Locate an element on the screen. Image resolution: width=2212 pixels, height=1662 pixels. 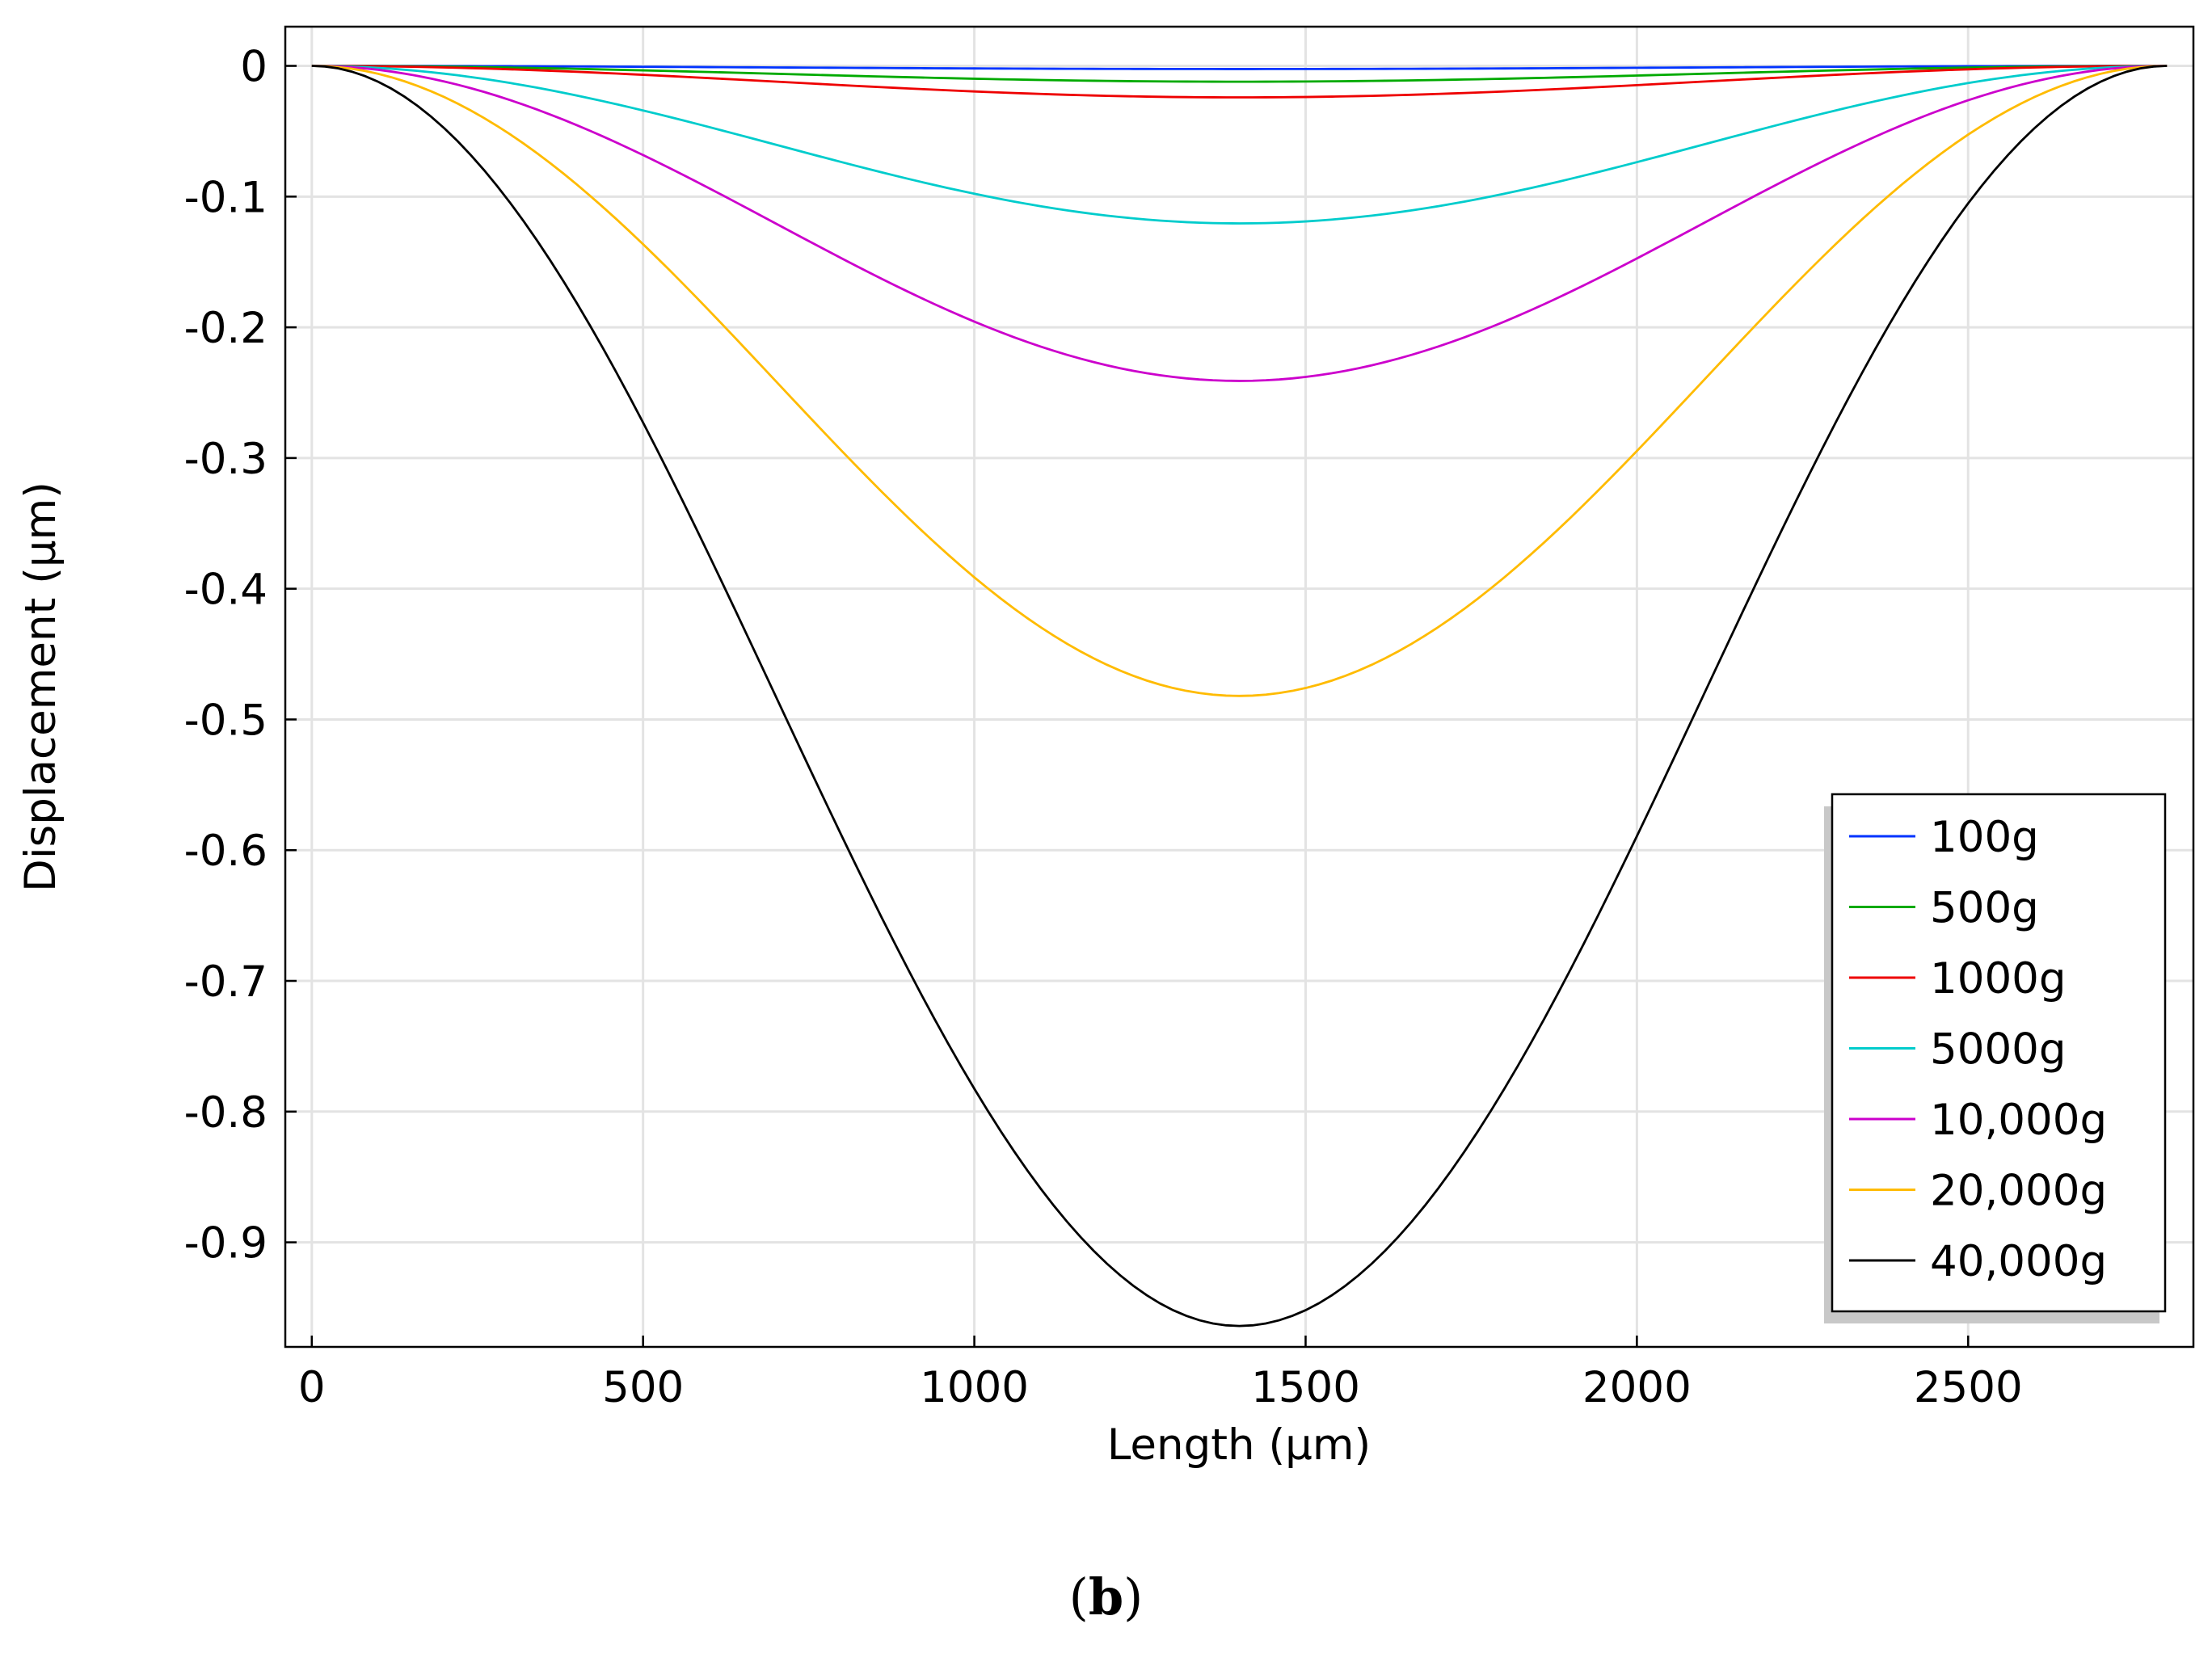
caption-letter: b is located at coordinates (1106, 1596).